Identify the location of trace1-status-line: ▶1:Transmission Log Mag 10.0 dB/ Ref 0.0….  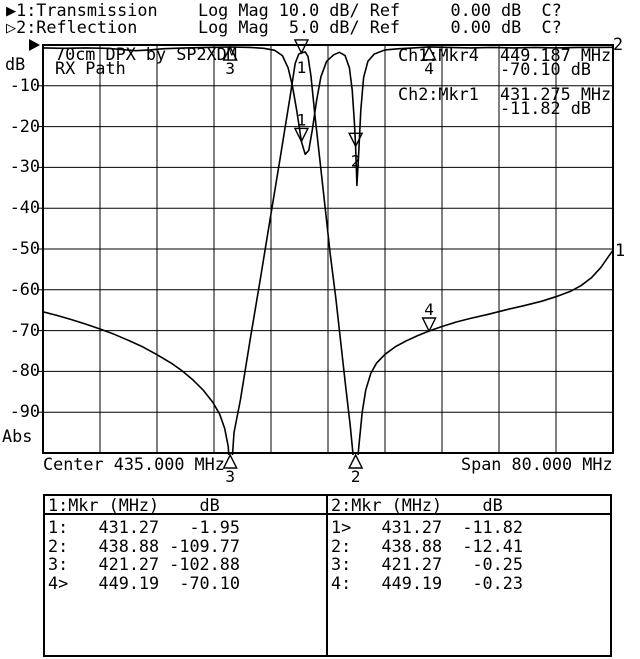
(284, 10).